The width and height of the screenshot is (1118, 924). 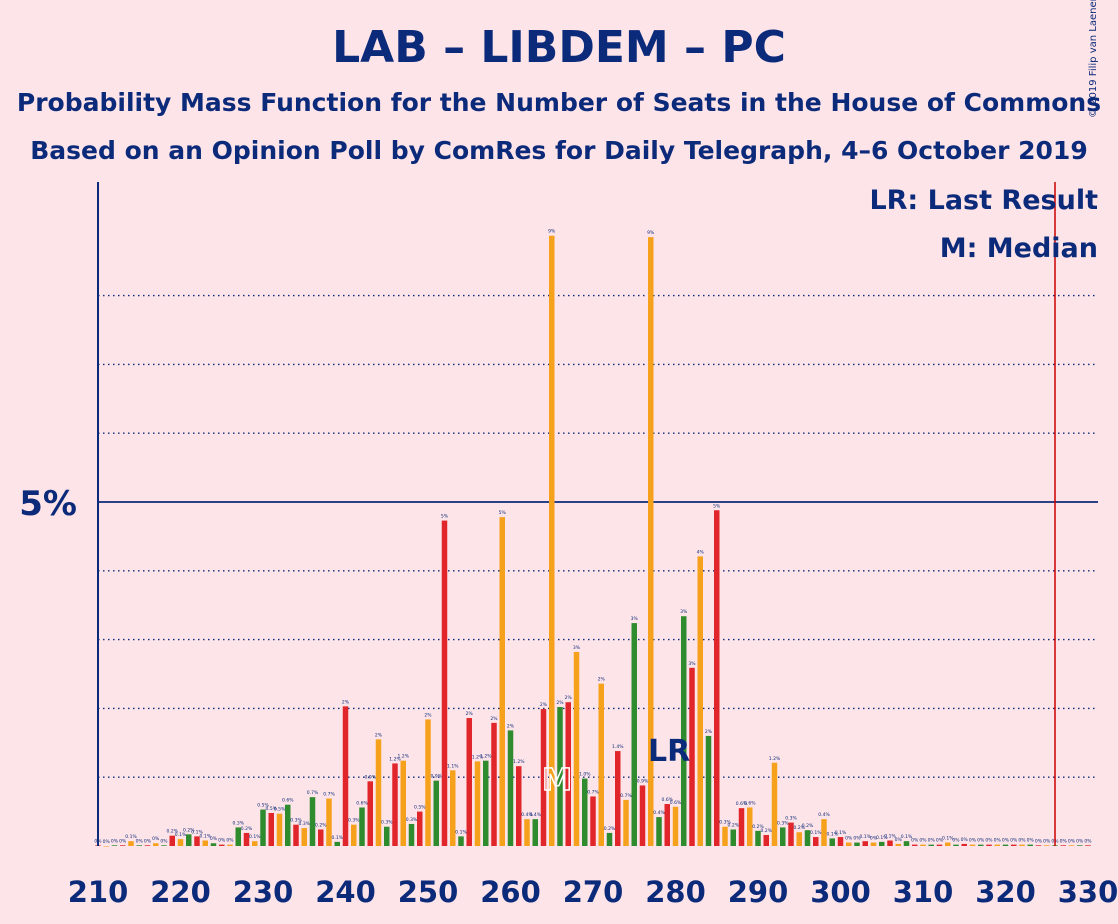 I want to click on bar-label-seats-285: 5%, so click(x=717, y=506).